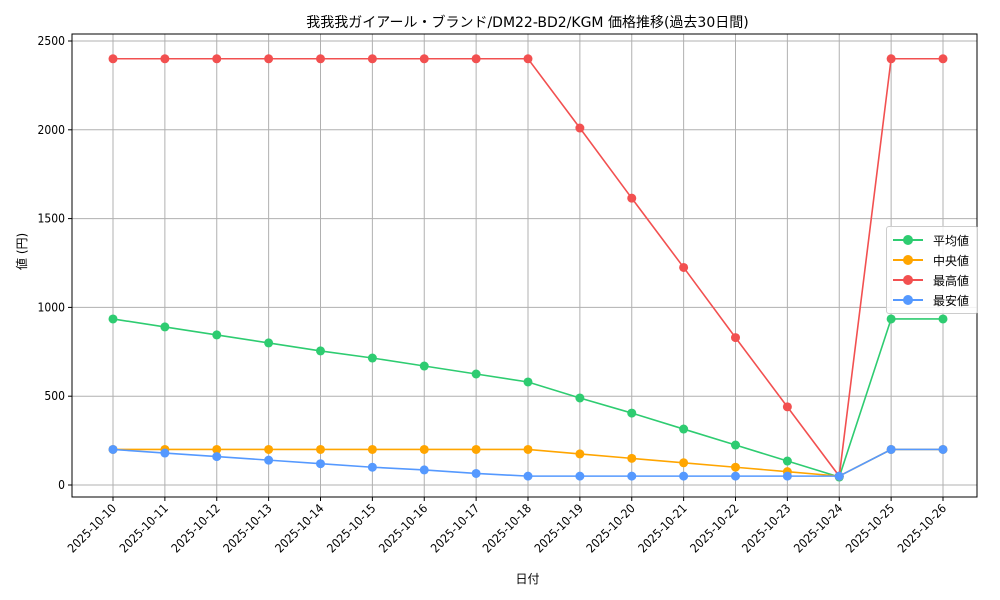 The image size is (1000, 600). What do you see at coordinates (403, 528) in the screenshot?
I see `svg-text: 2025-10-16` at bounding box center [403, 528].